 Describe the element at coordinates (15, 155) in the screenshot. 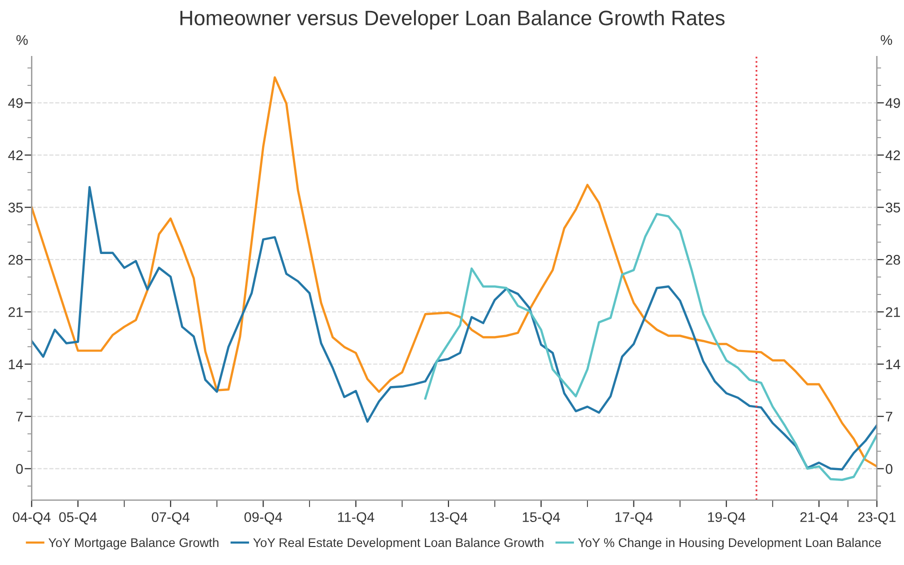

I see `y-tick-label: 42` at that location.